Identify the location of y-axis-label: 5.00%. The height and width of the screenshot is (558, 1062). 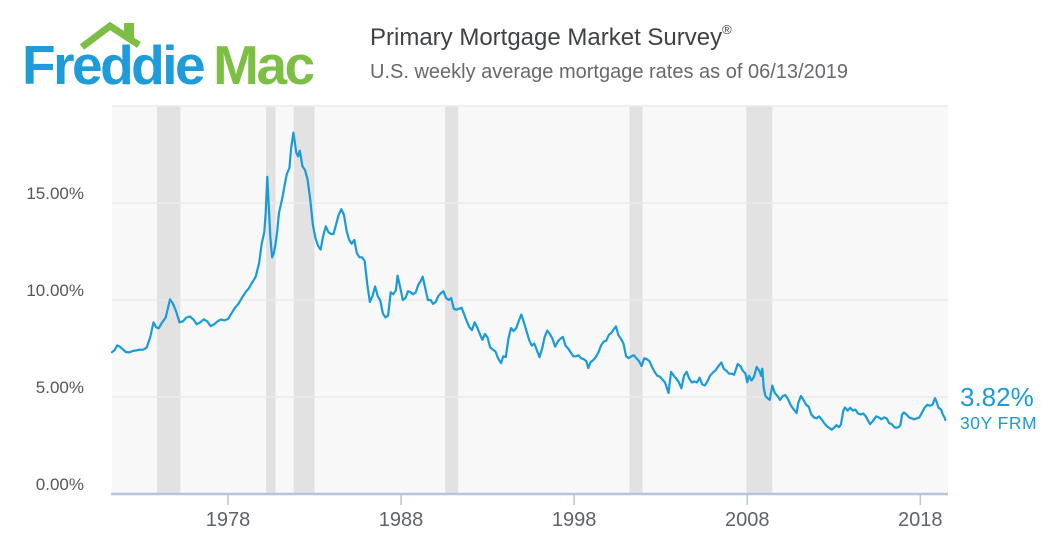
(60, 387).